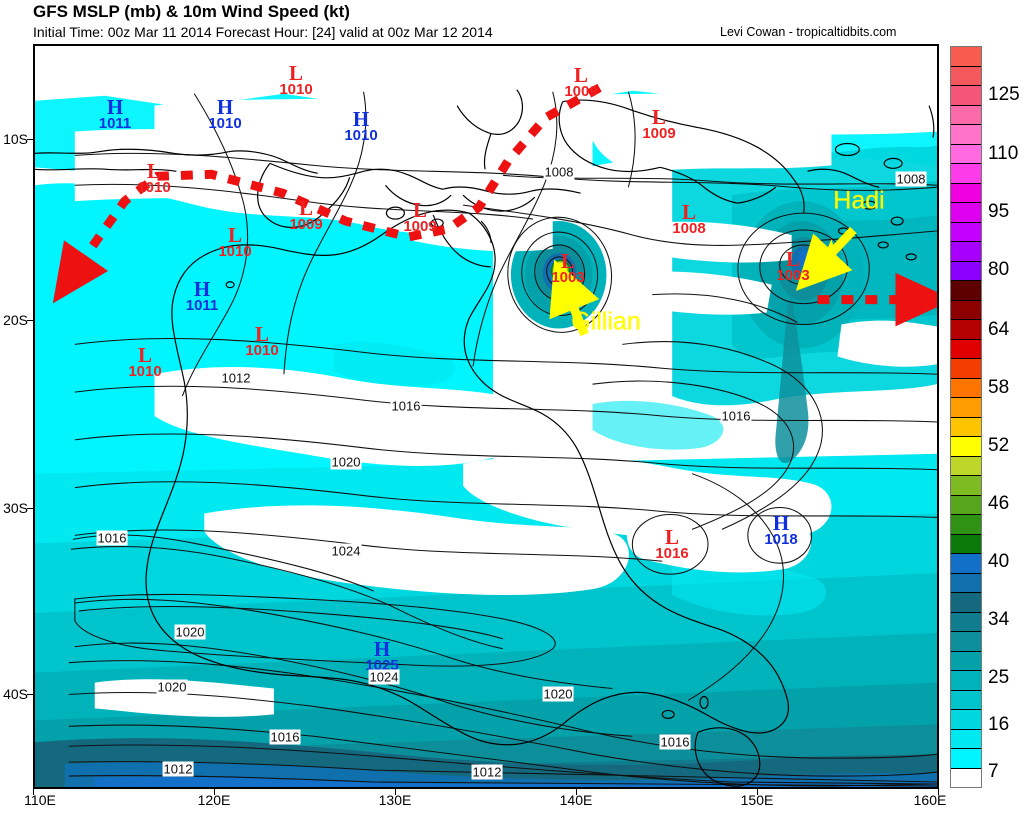 This screenshot has width=1024, height=813. I want to click on colorbar-tick: 95, so click(999, 211).